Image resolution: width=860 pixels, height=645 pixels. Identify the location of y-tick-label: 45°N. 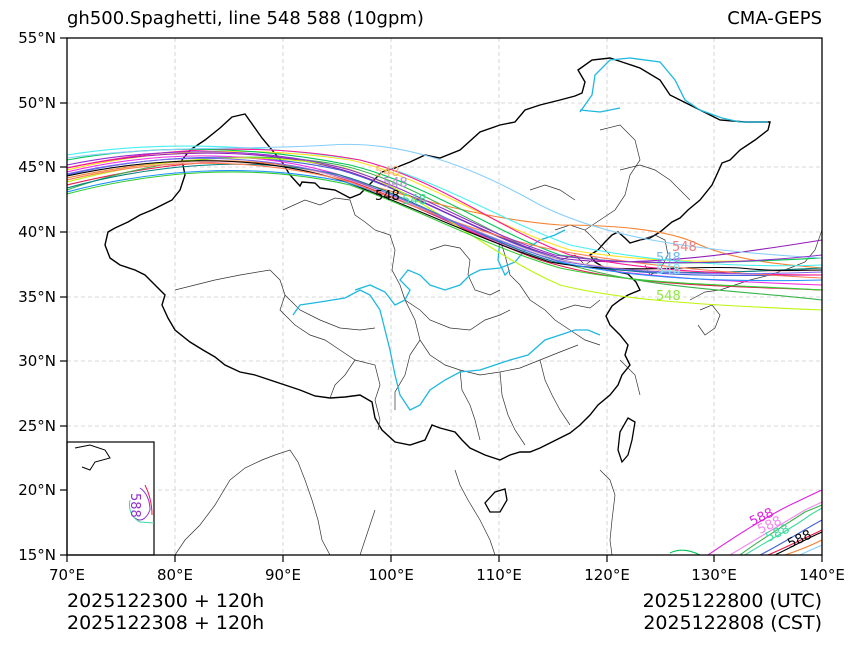
(37, 167).